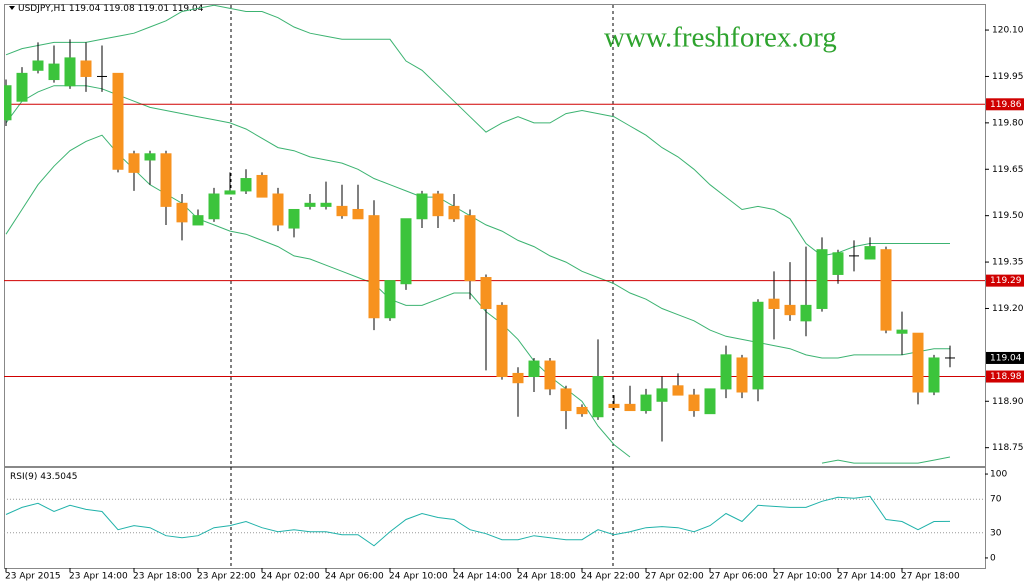 This screenshot has height=583, width=1027. I want to click on x-tick-label: 24 Apr 14:00, so click(482, 577).